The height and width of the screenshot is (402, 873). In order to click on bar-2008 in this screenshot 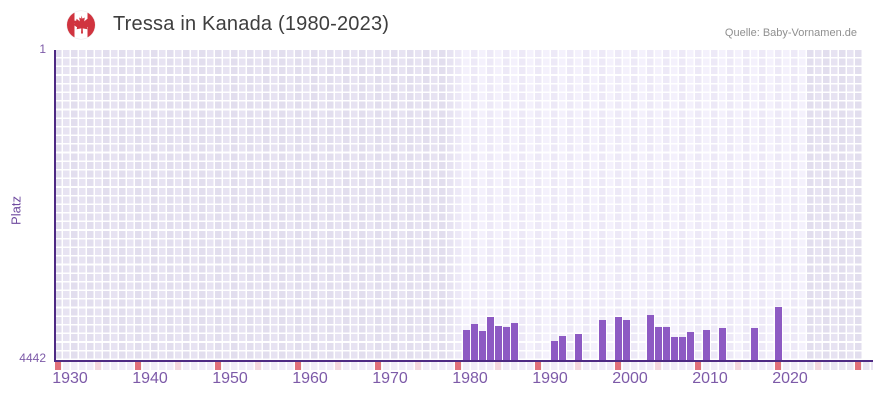, I will do `click(682, 348)`.